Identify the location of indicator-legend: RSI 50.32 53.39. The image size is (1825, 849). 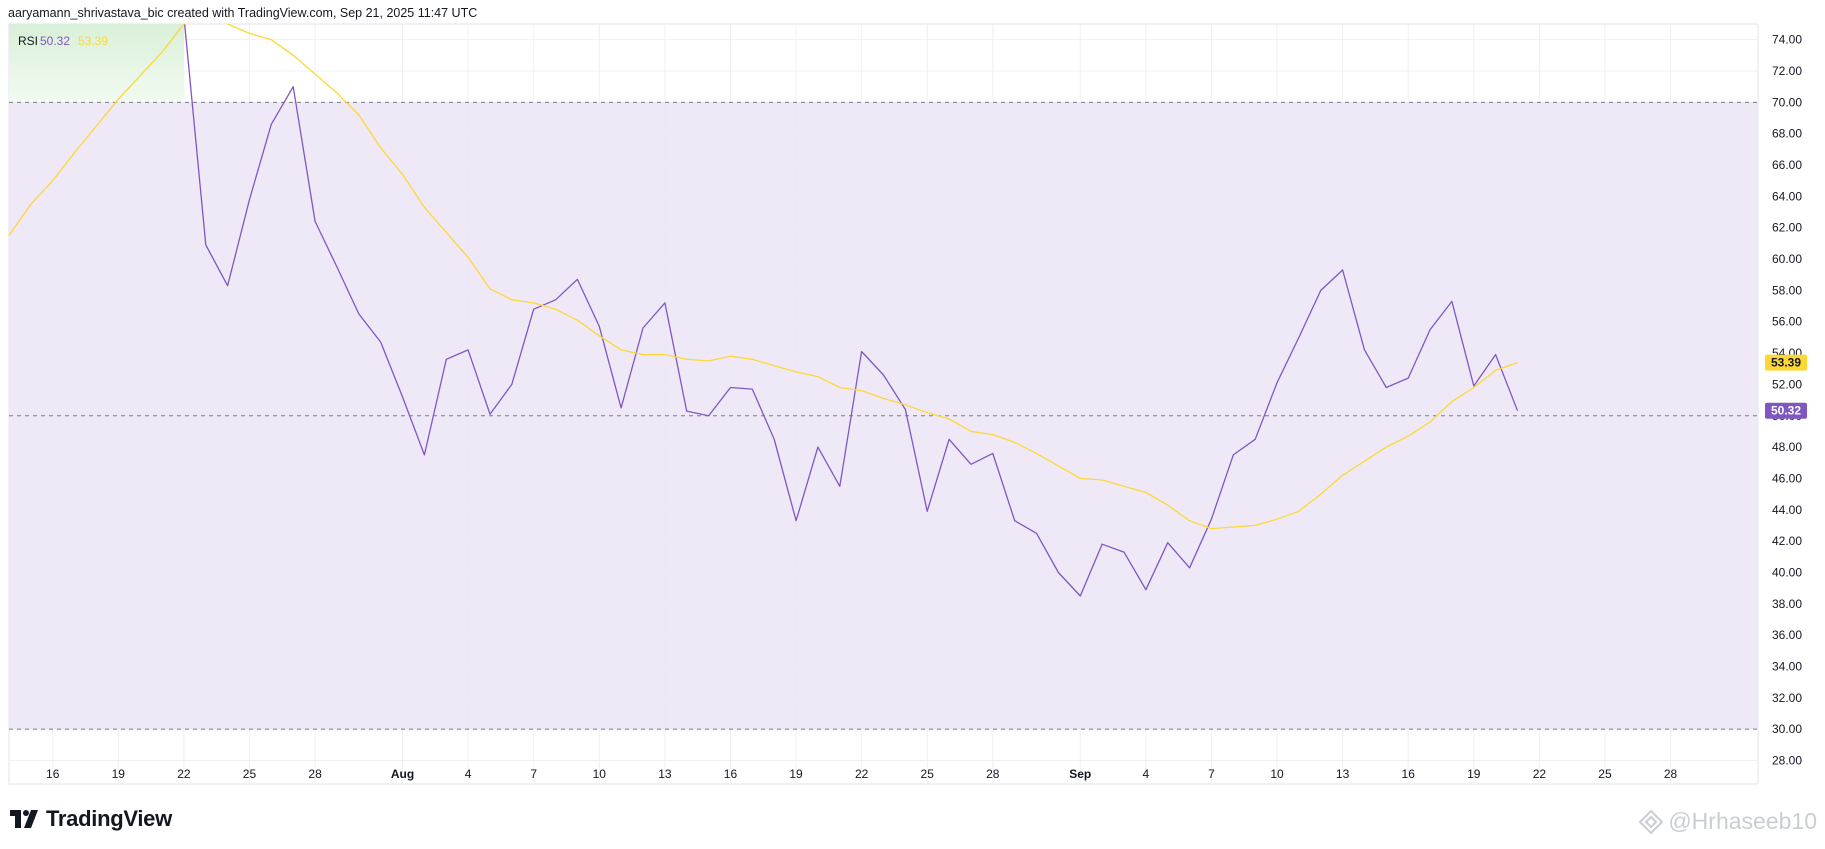
(63, 41).